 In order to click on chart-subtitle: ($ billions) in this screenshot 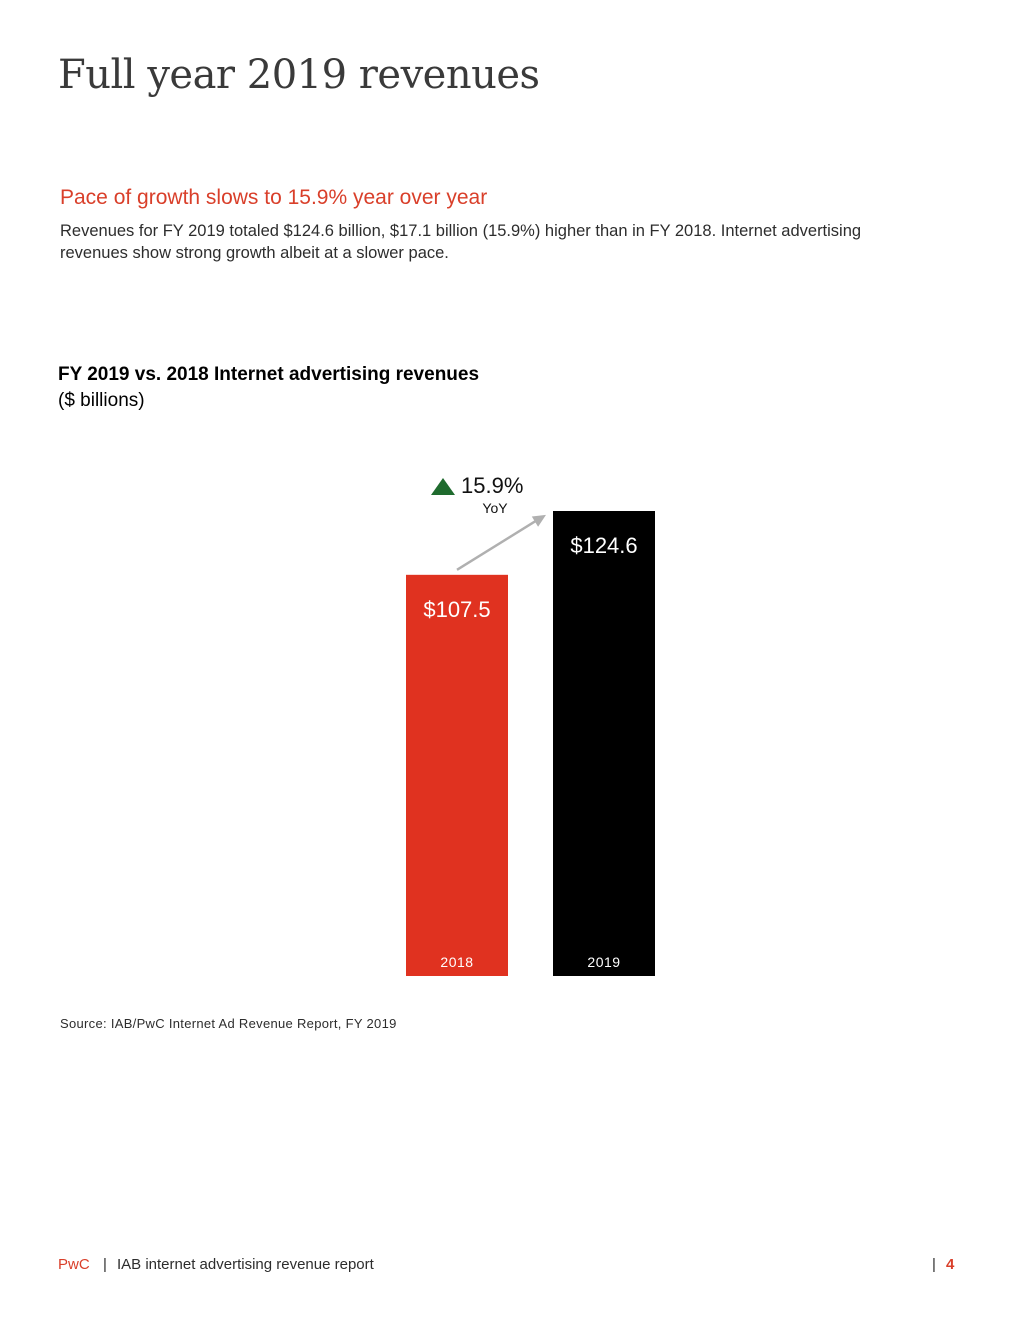, I will do `click(101, 400)`.